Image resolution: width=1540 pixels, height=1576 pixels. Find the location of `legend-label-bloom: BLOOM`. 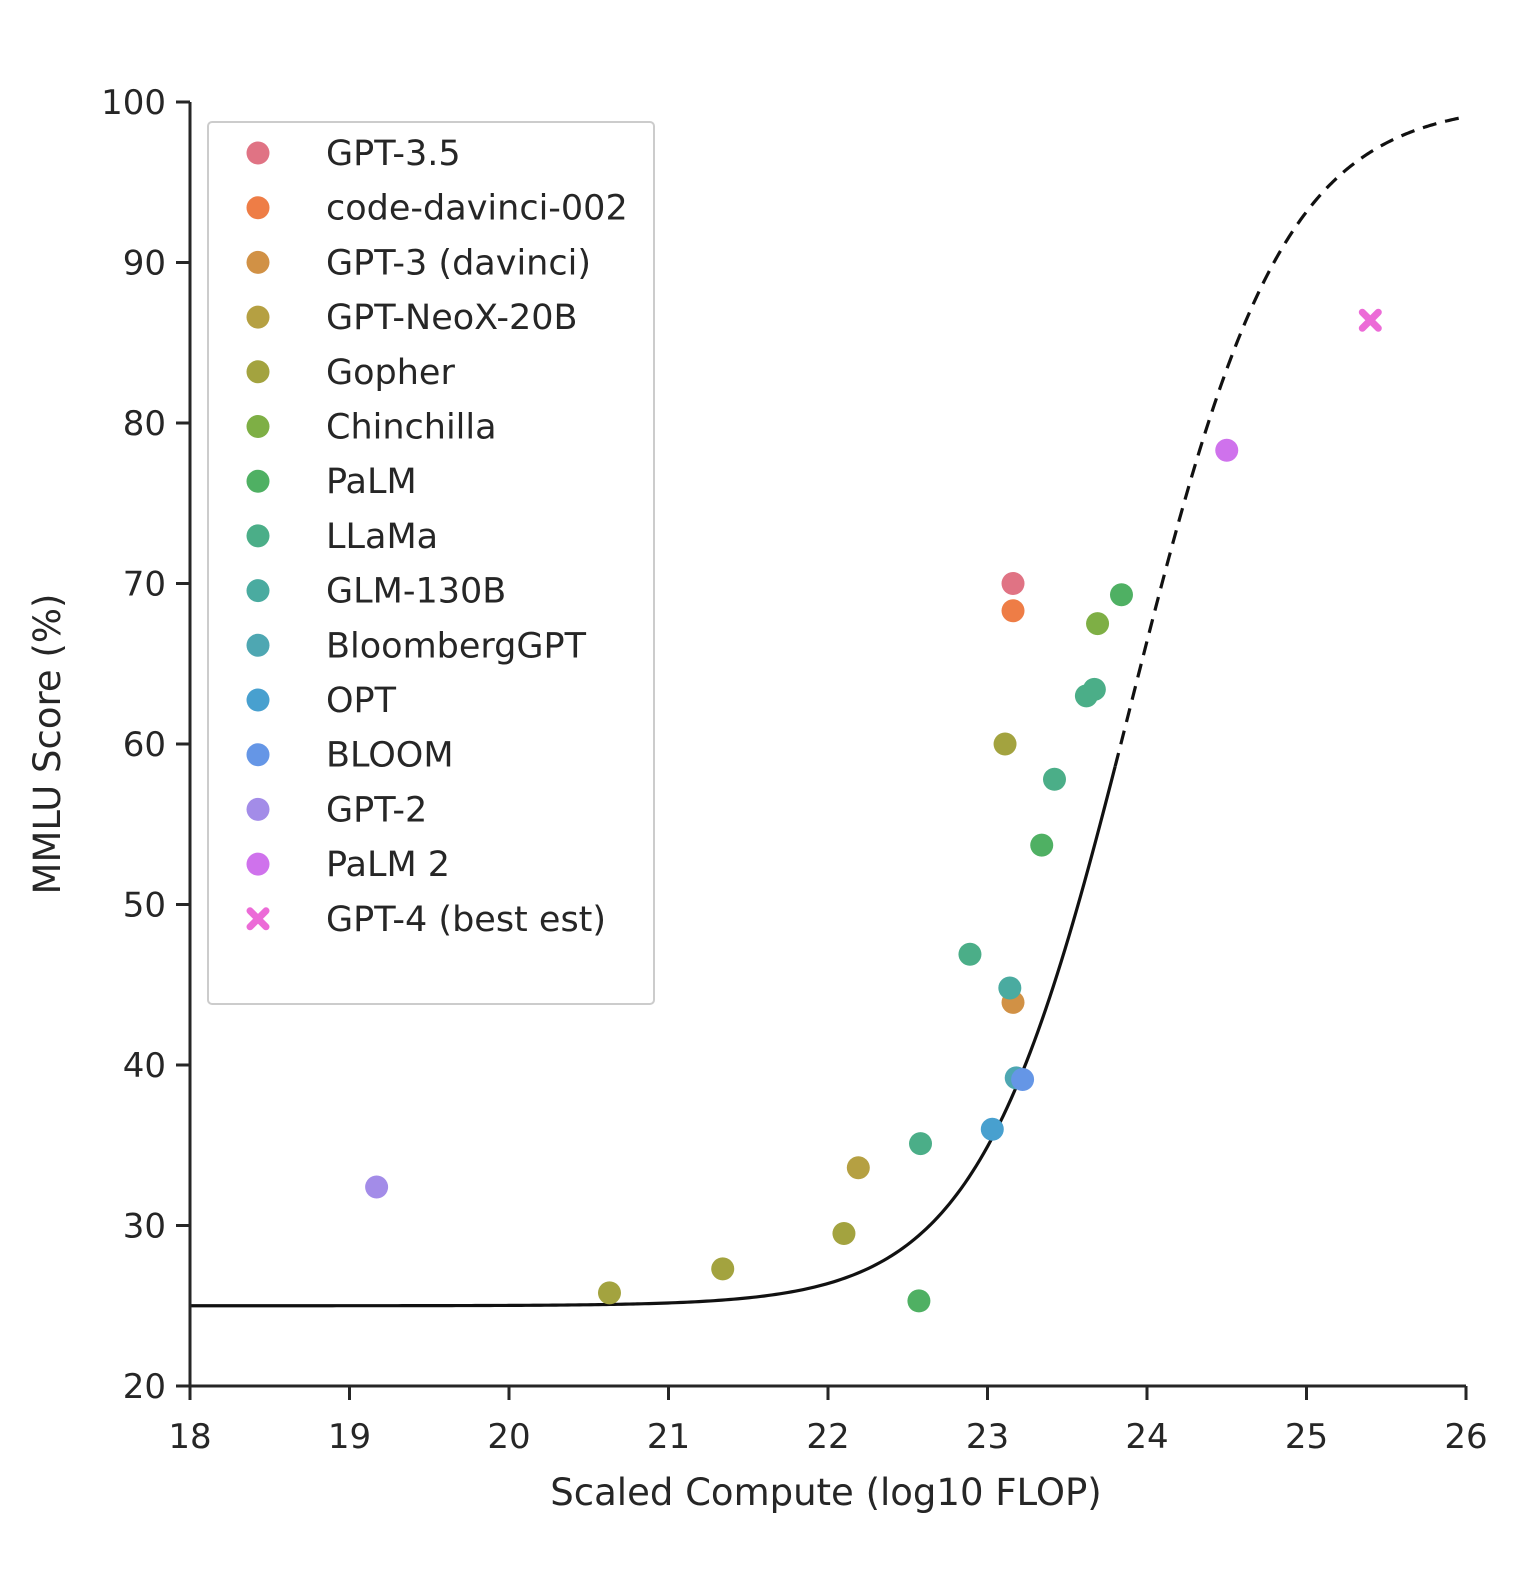

legend-label-bloom: BLOOM is located at coordinates (390, 756).